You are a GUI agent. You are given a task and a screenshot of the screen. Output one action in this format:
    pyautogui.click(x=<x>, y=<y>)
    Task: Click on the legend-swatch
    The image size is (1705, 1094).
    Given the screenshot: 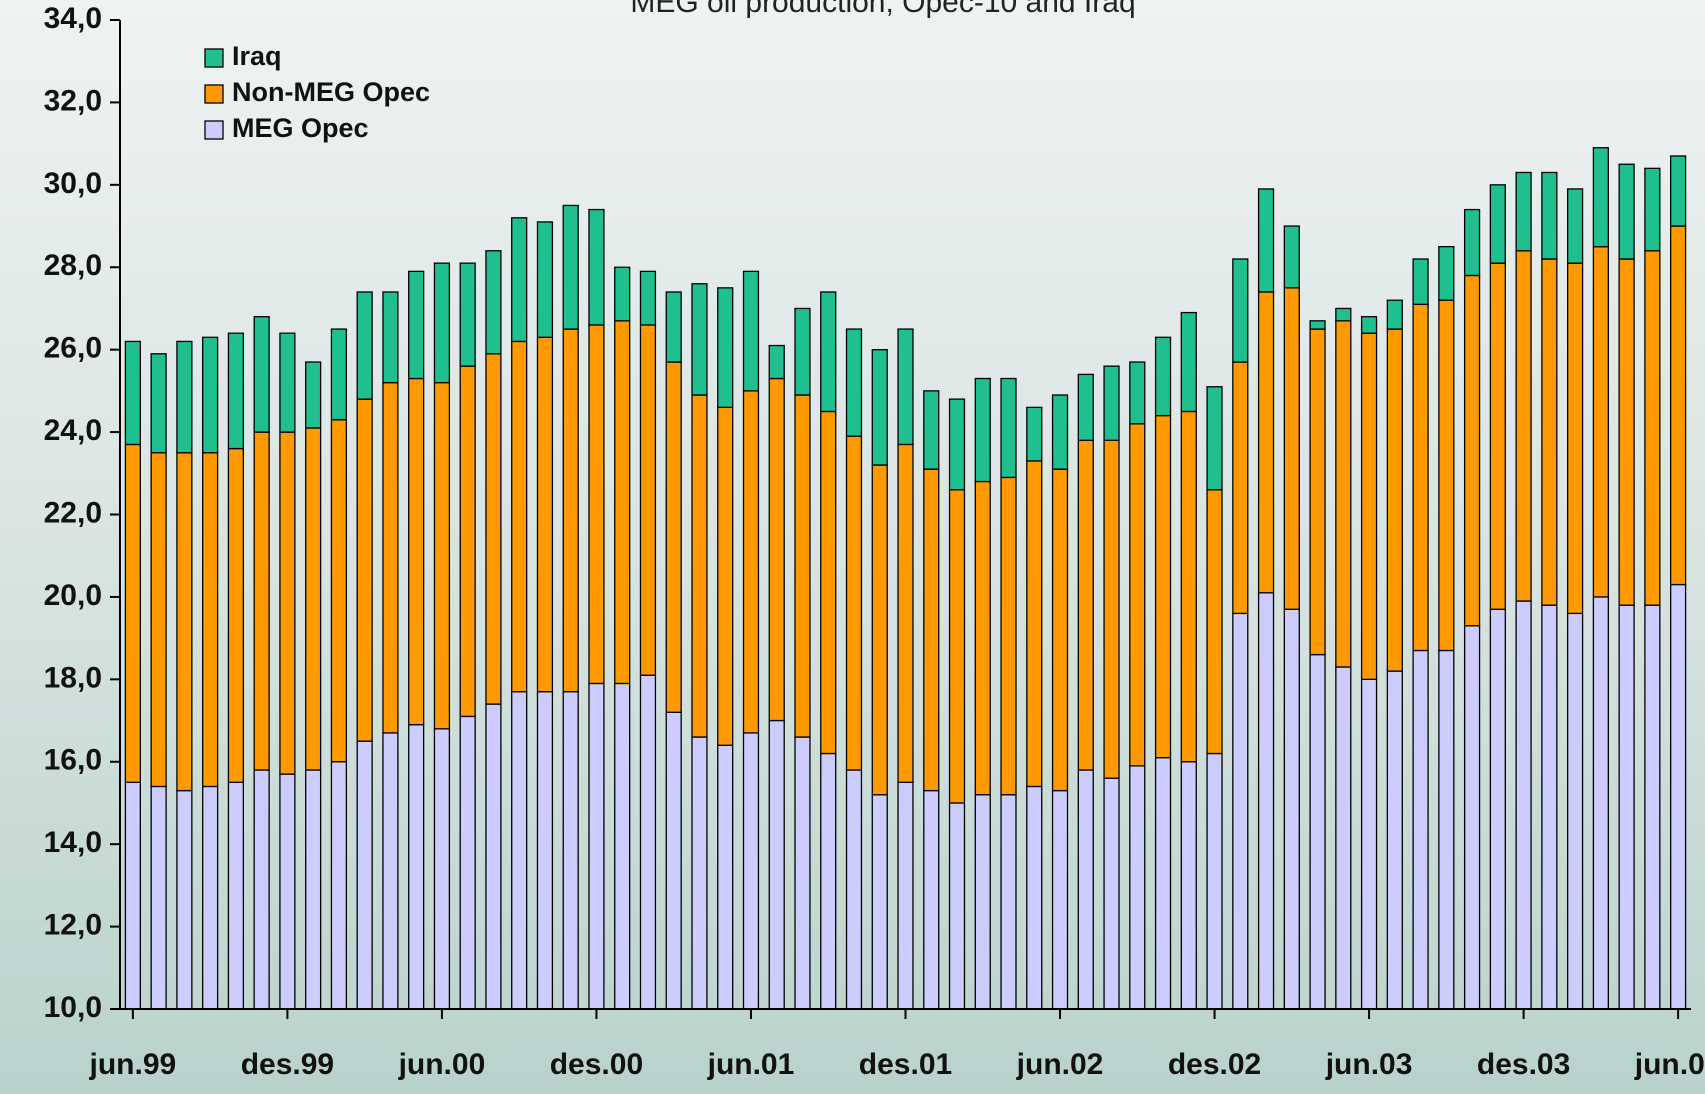 What is the action you would take?
    pyautogui.click(x=214, y=94)
    